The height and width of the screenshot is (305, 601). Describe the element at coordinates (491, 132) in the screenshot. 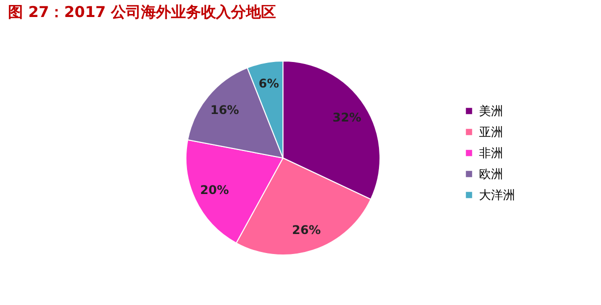

I see `legend-label: 亚洲` at that location.